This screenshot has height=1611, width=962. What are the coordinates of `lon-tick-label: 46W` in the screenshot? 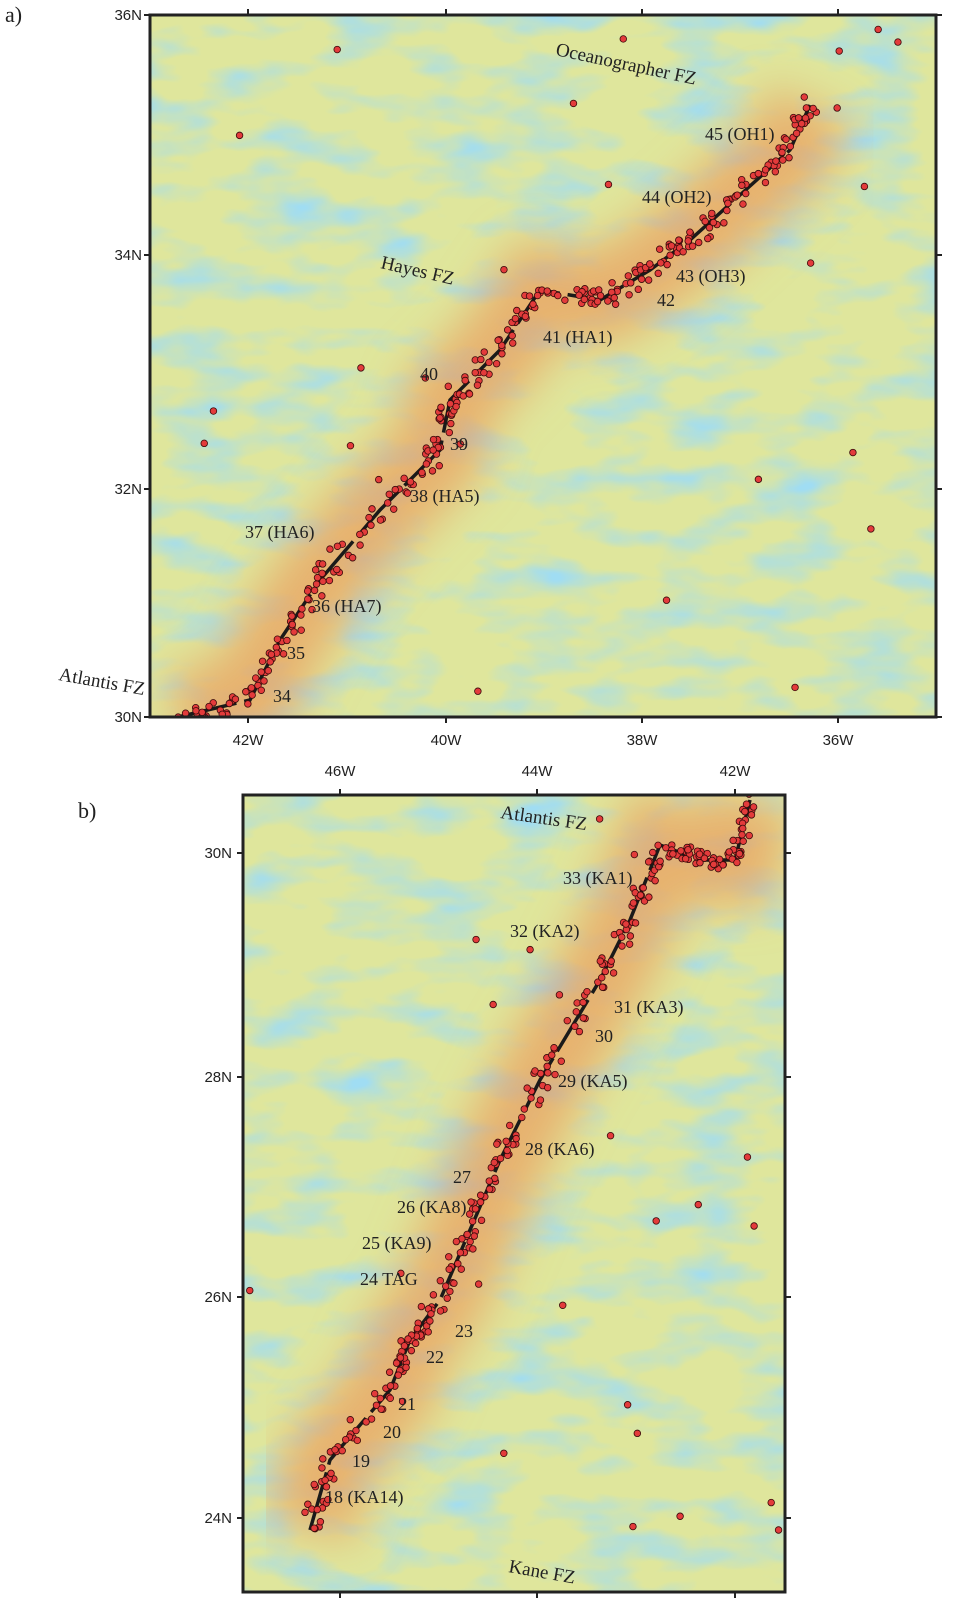 It's located at (341, 771).